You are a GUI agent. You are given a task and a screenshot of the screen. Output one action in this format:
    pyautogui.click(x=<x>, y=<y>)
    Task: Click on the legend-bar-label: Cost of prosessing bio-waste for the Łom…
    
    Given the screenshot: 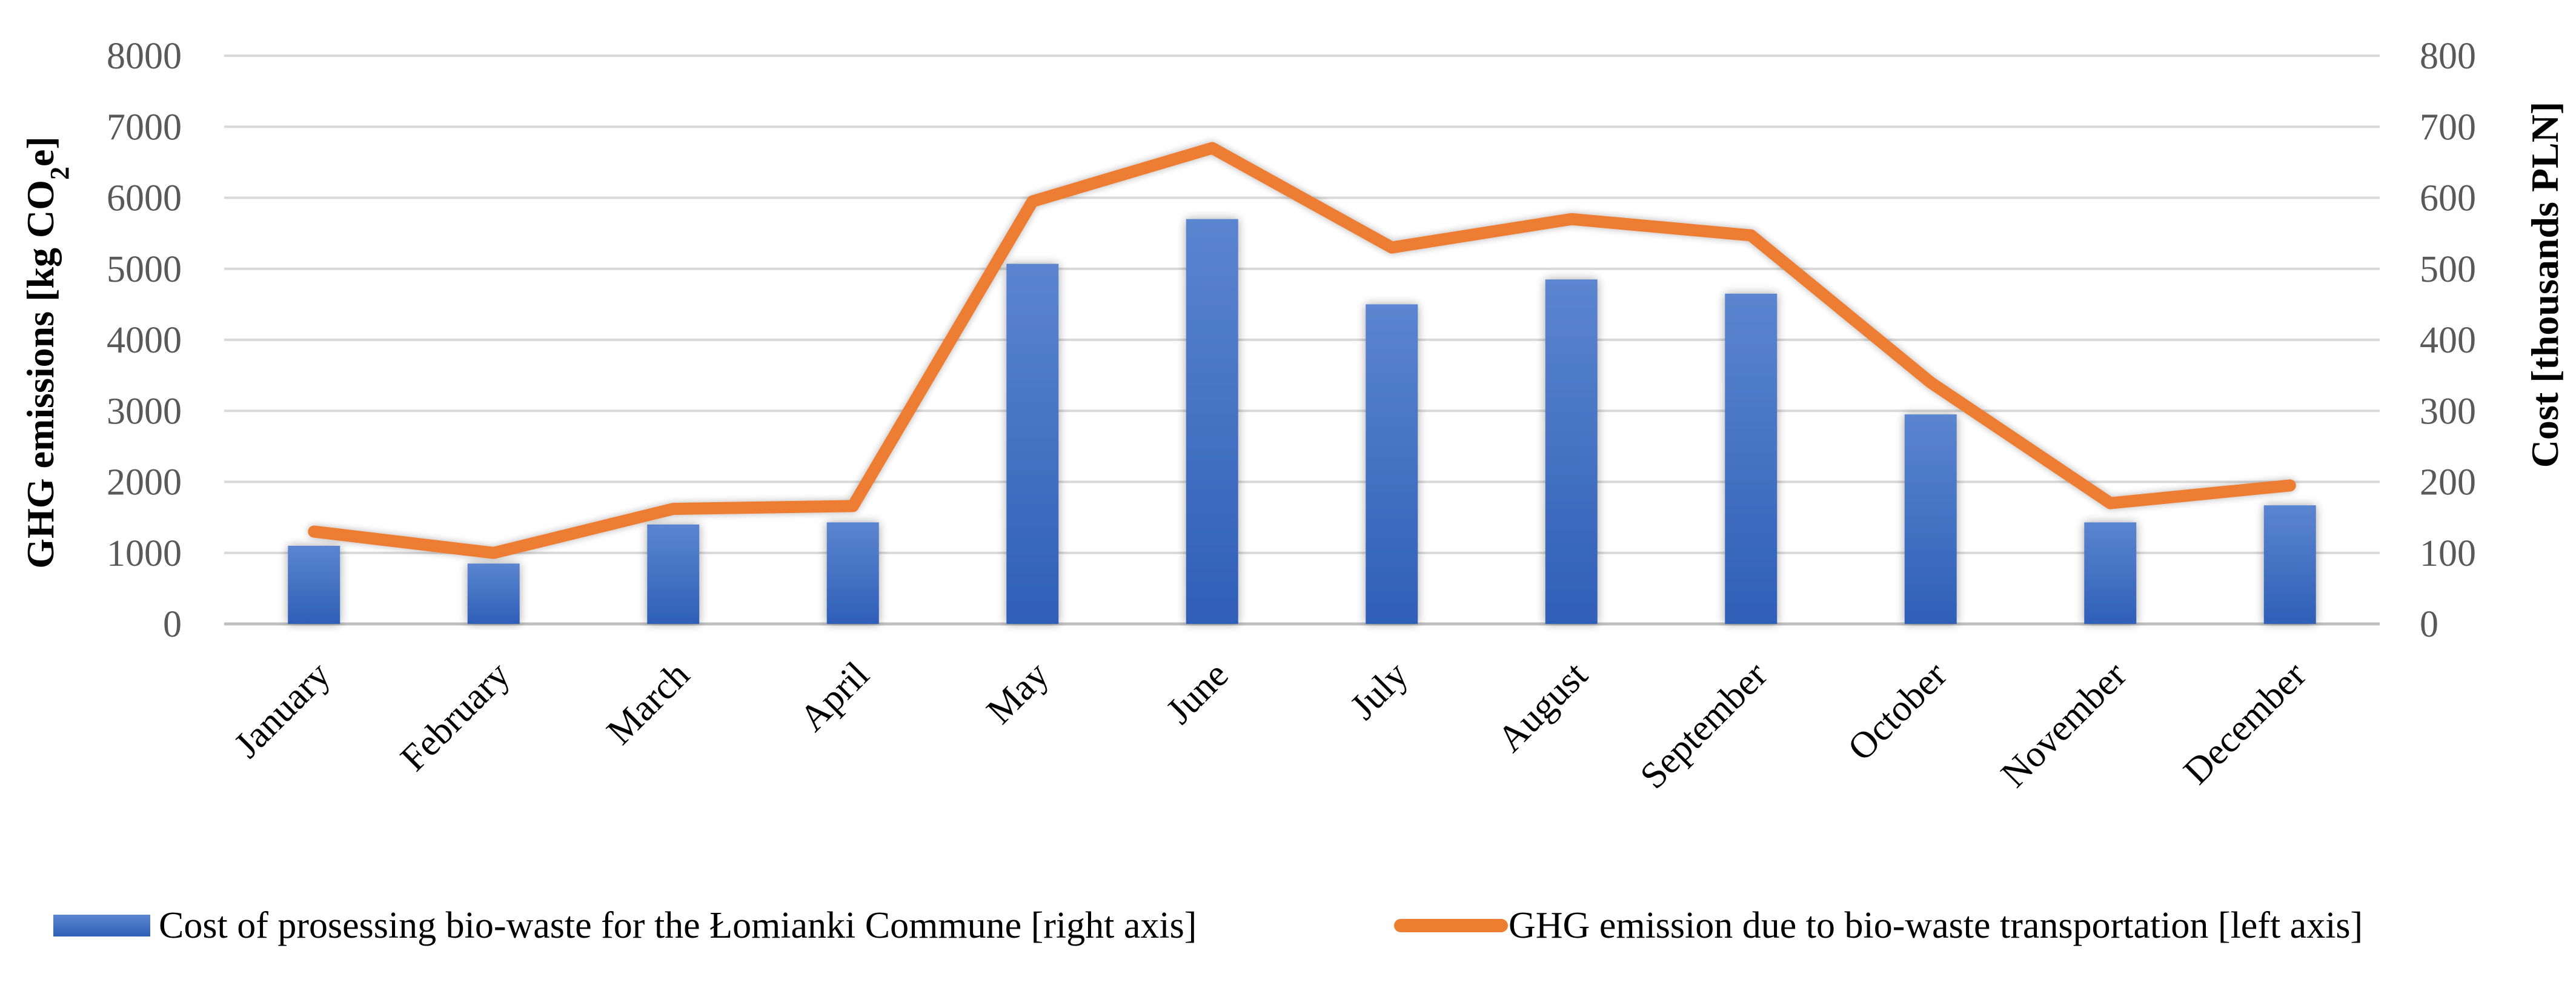 What is the action you would take?
    pyautogui.click(x=678, y=925)
    